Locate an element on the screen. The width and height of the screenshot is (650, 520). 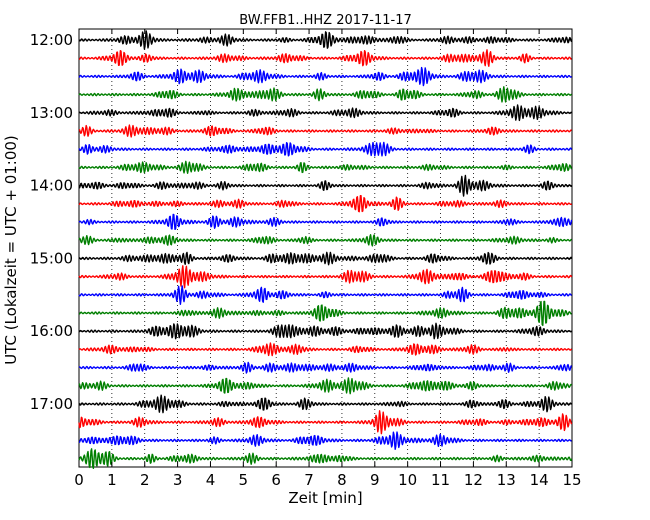
y-tick-label-14:00: 14:00 is located at coordinates (51, 186).